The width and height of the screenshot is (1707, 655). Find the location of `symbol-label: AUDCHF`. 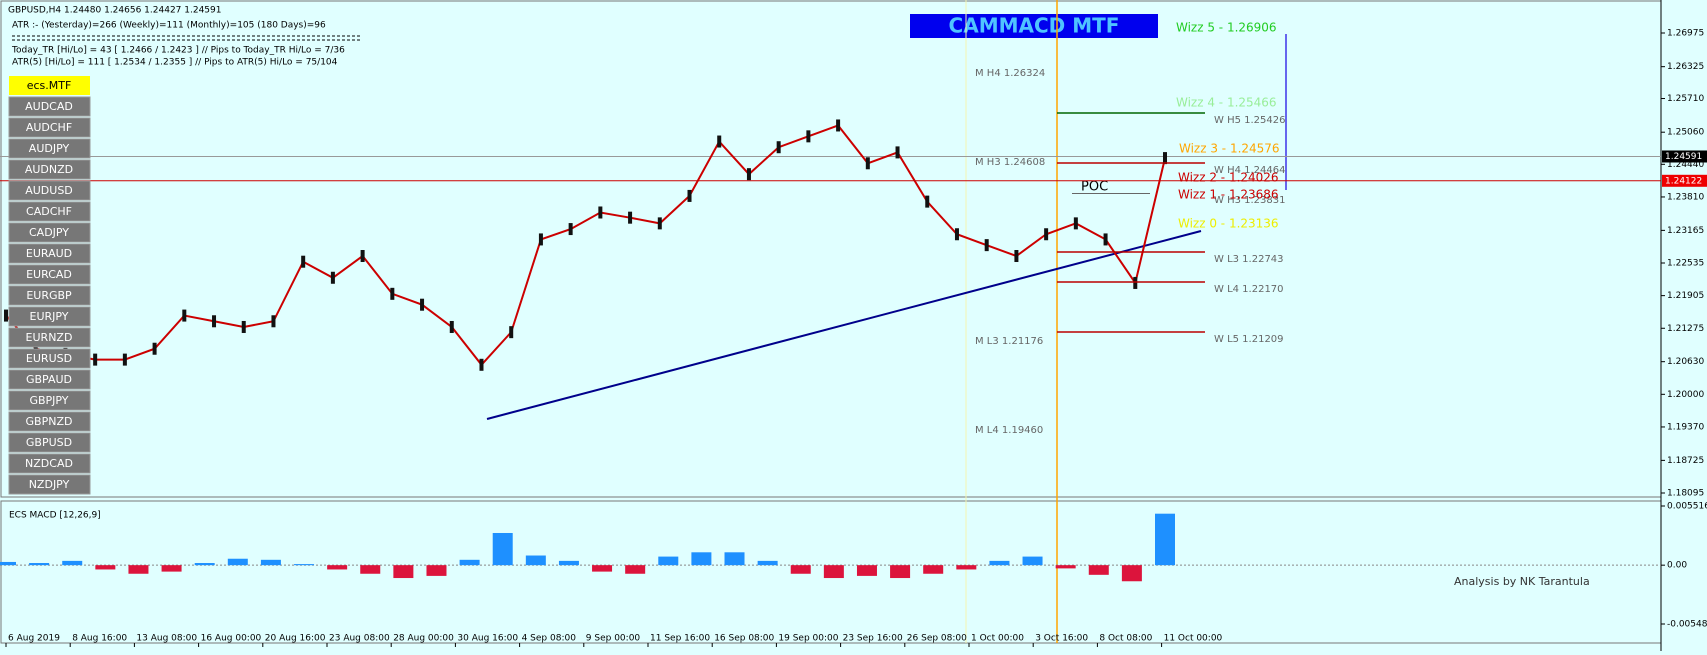

symbol-label: AUDCHF is located at coordinates (49, 127).